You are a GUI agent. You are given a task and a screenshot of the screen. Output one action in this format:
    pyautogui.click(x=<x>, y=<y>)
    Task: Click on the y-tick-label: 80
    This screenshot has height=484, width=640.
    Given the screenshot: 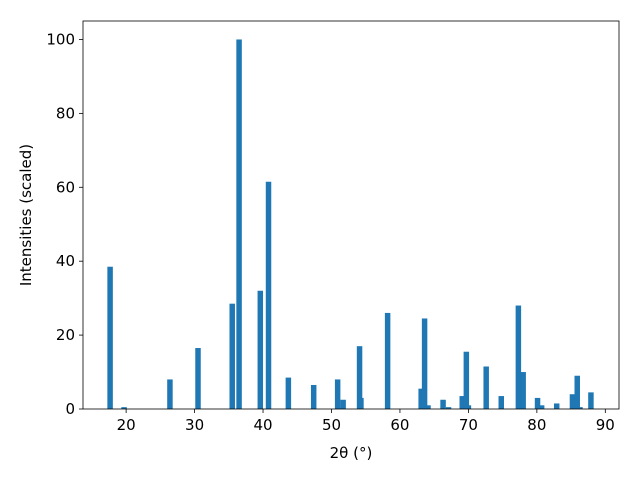 What is the action you would take?
    pyautogui.click(x=65, y=113)
    